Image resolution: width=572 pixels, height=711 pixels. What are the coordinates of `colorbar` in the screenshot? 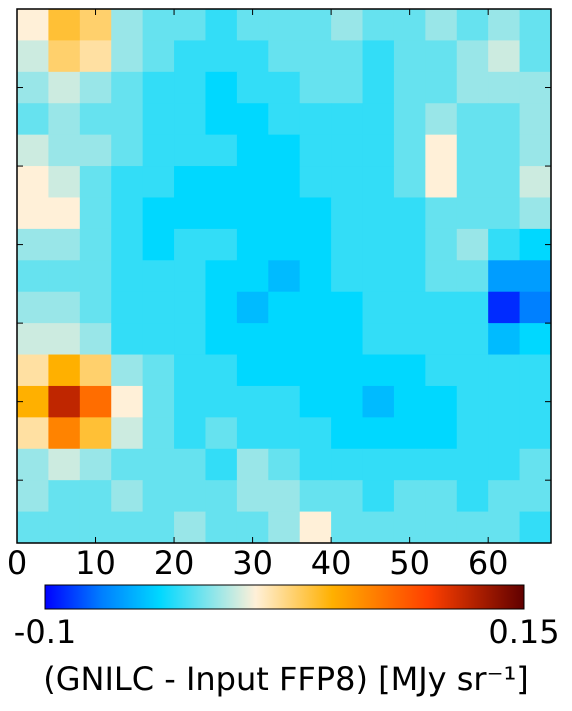 It's located at (284, 597).